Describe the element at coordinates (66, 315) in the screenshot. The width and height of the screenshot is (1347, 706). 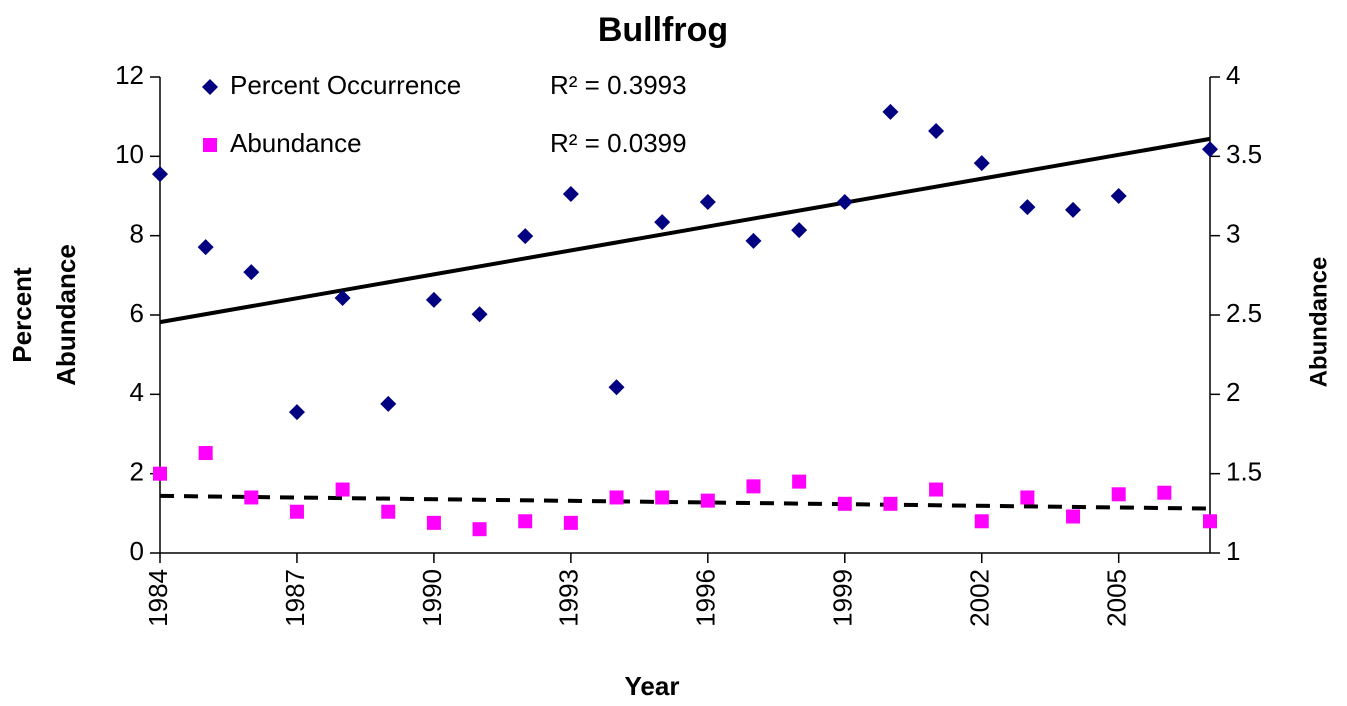
I see `y-axis-title: Abundance` at that location.